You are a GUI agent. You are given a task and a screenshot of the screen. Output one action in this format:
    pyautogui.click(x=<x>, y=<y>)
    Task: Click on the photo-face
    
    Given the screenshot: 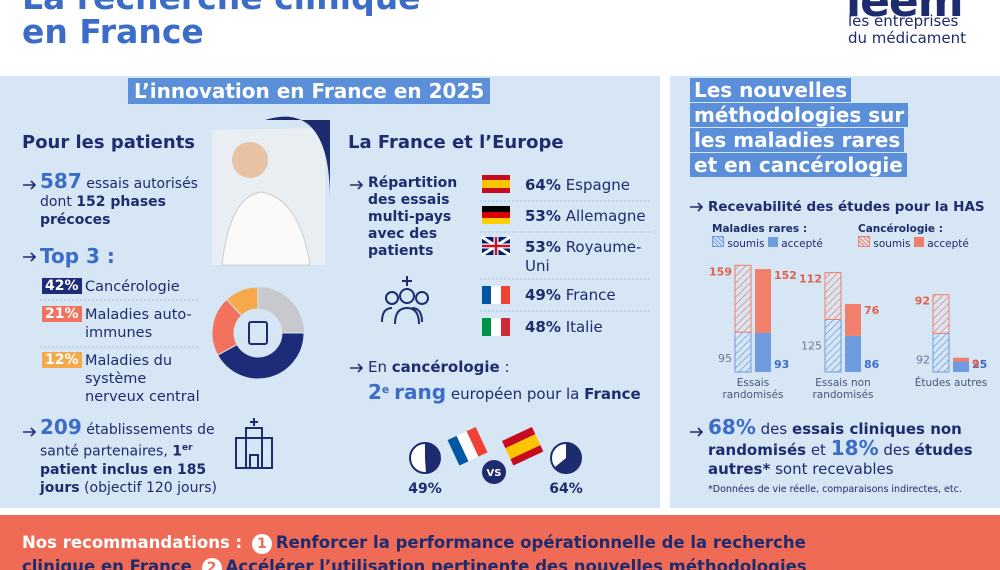 What is the action you would take?
    pyautogui.click(x=250, y=160)
    